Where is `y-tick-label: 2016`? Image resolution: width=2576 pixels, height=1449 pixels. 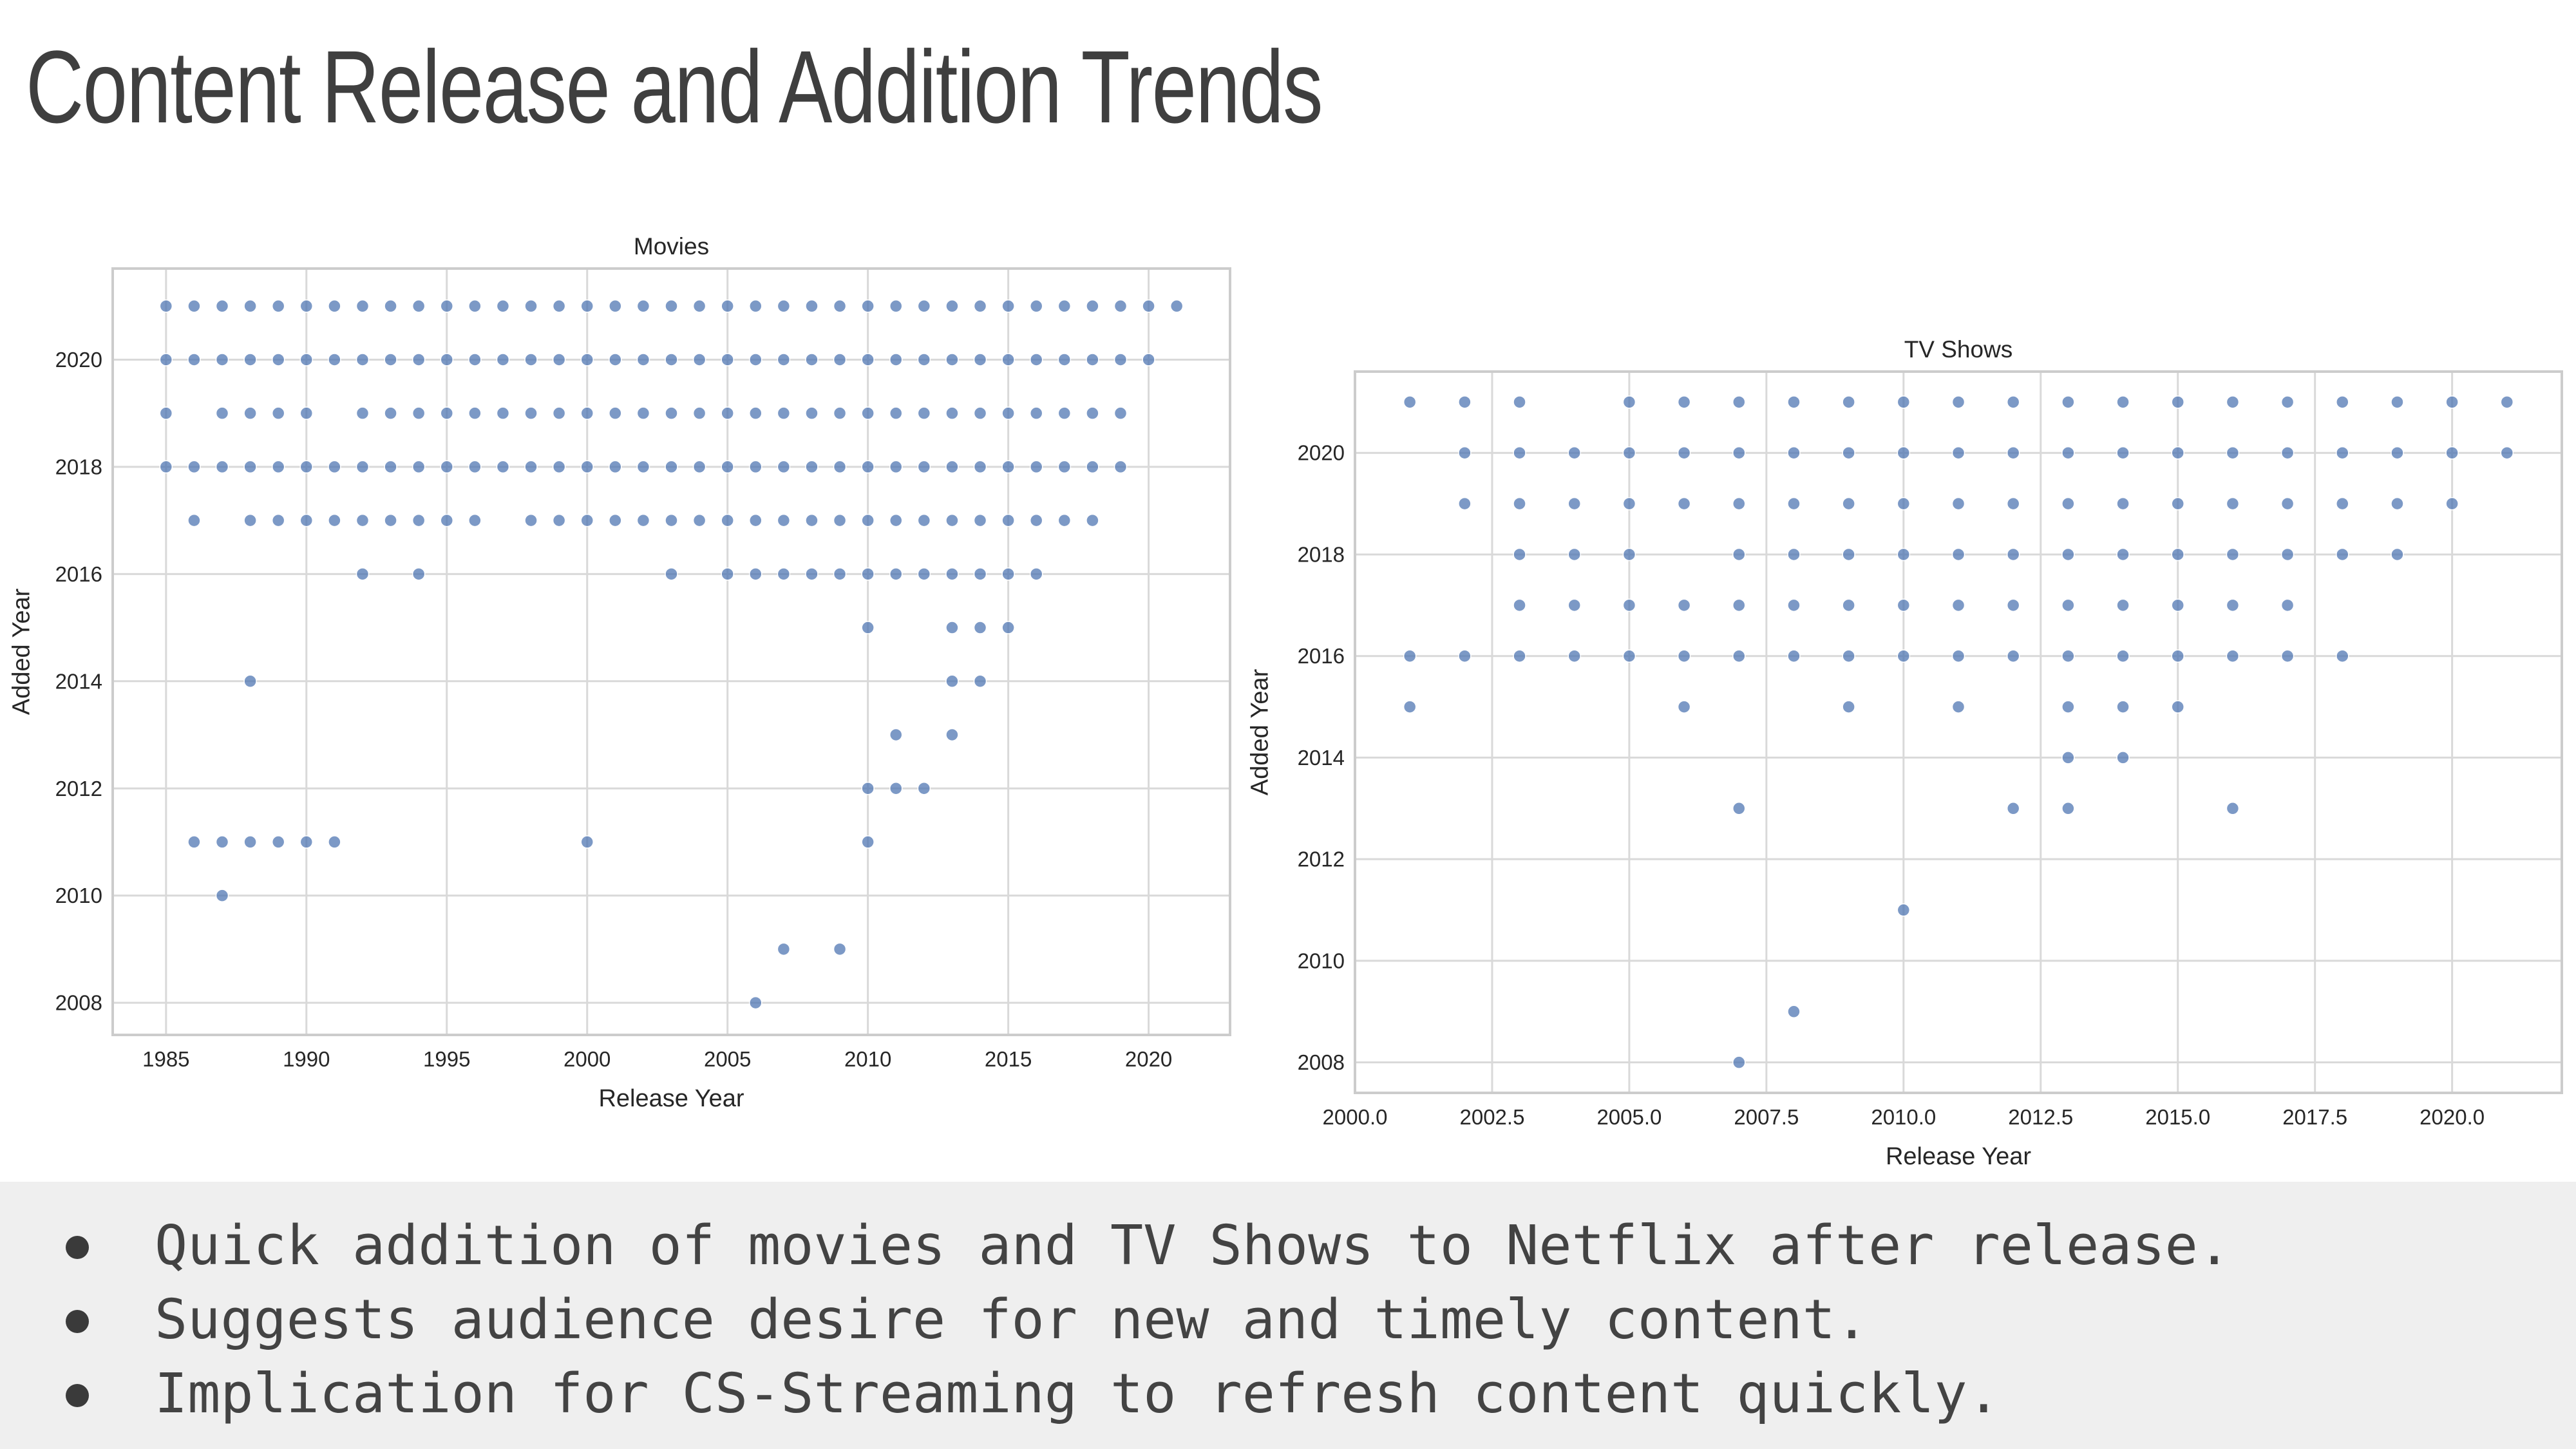 y-tick-label: 2016 is located at coordinates (1321, 656).